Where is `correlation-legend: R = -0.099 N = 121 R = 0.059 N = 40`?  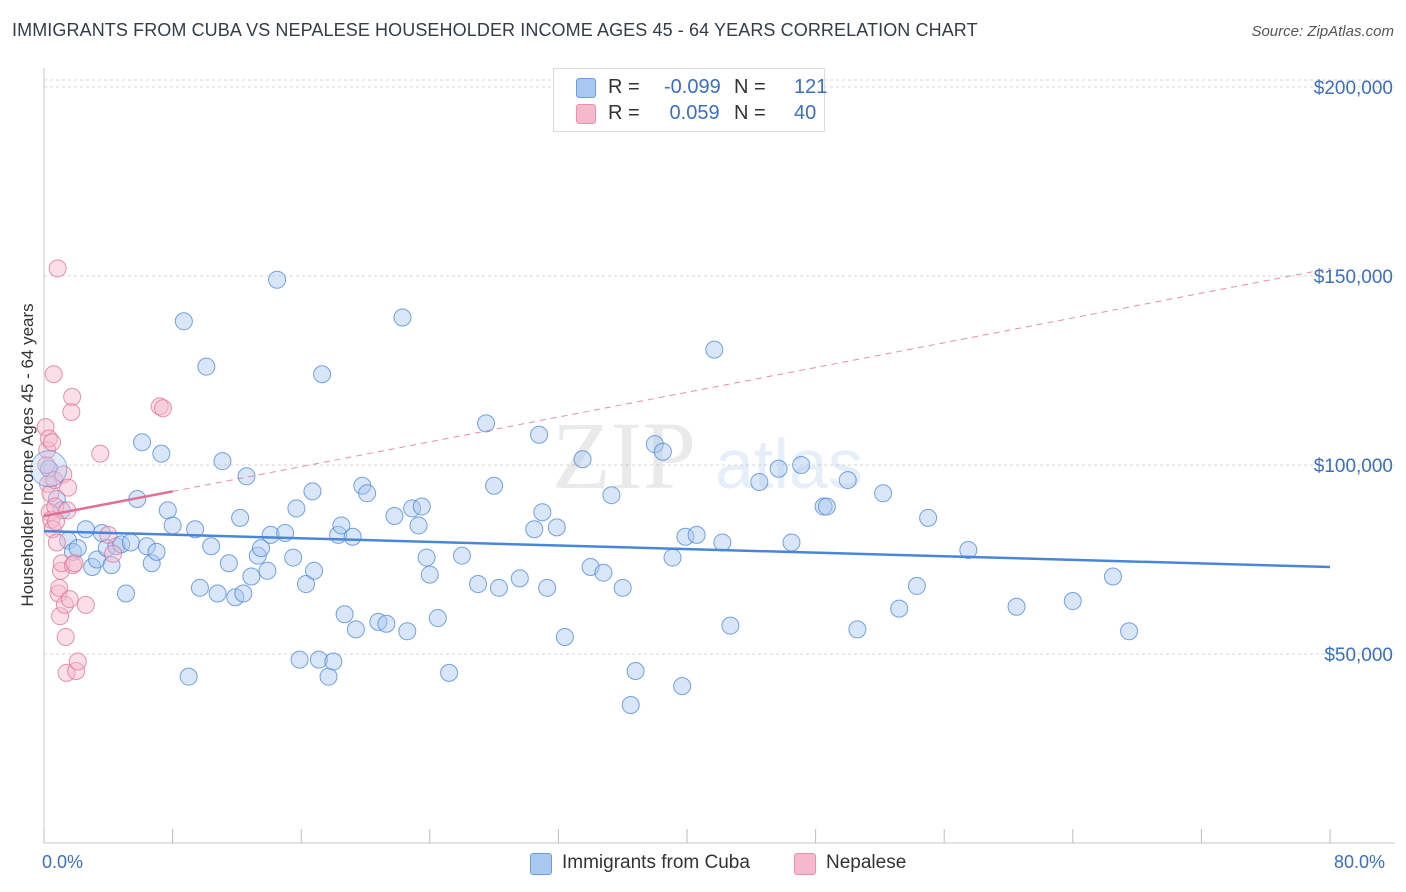
correlation-legend: R = -0.099 N = 121 R = 0.059 N = 40 is located at coordinates (690, 100).